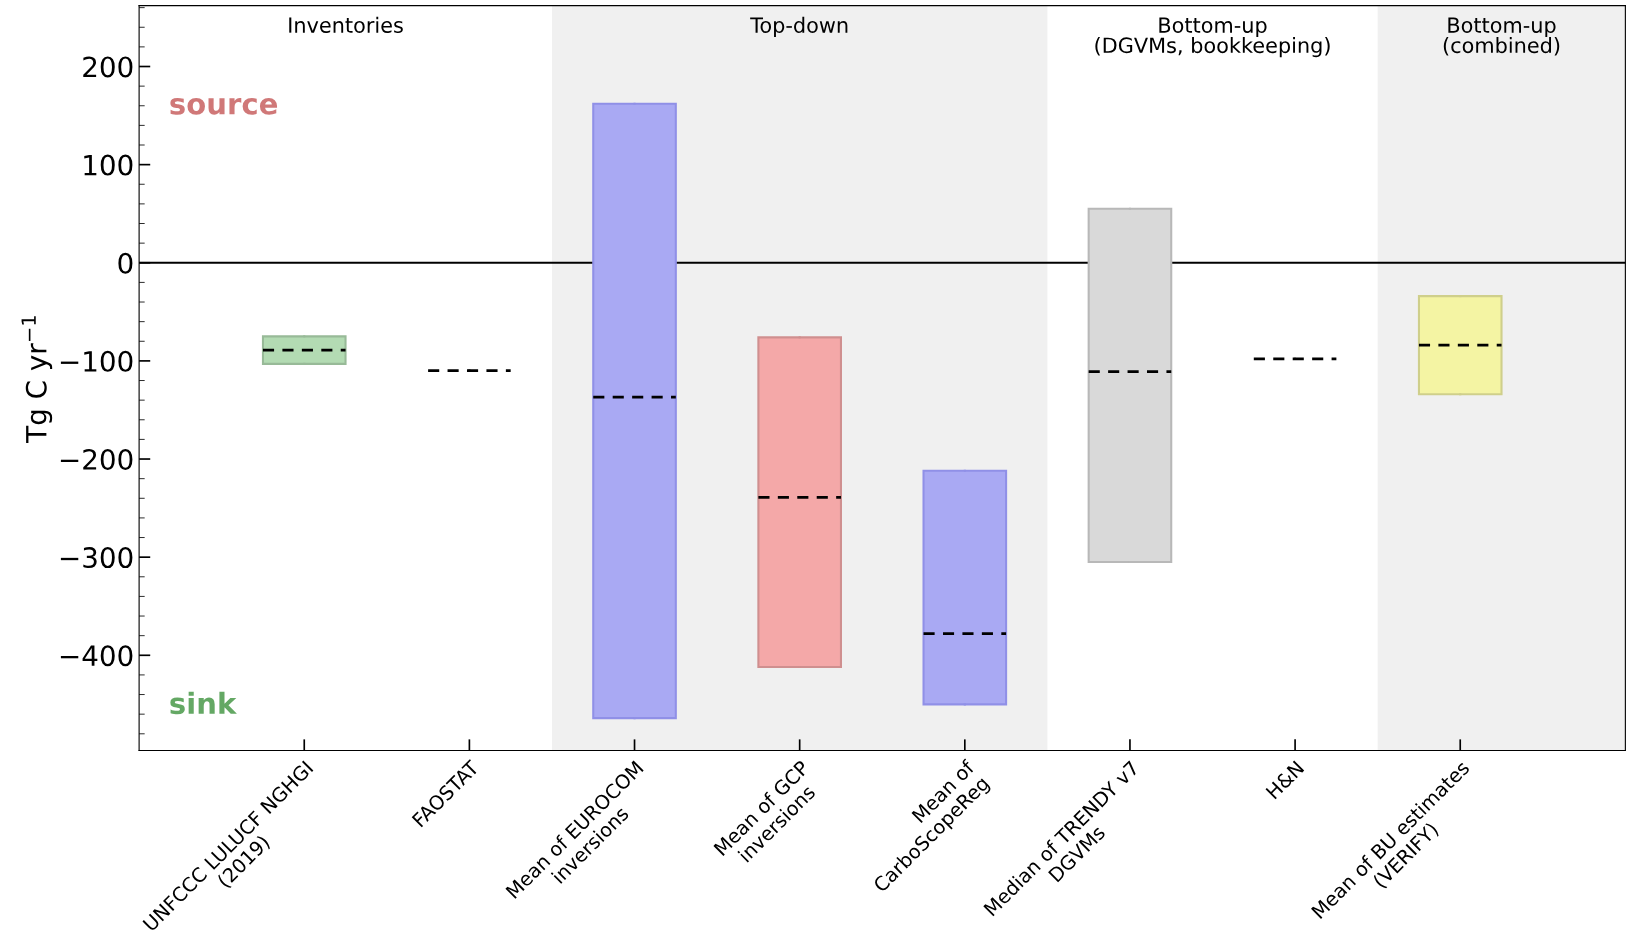 The image size is (1627, 944). Describe the element at coordinates (37, 379) in the screenshot. I see `y-axis-title: Tg C yr$^{−1}$` at that location.